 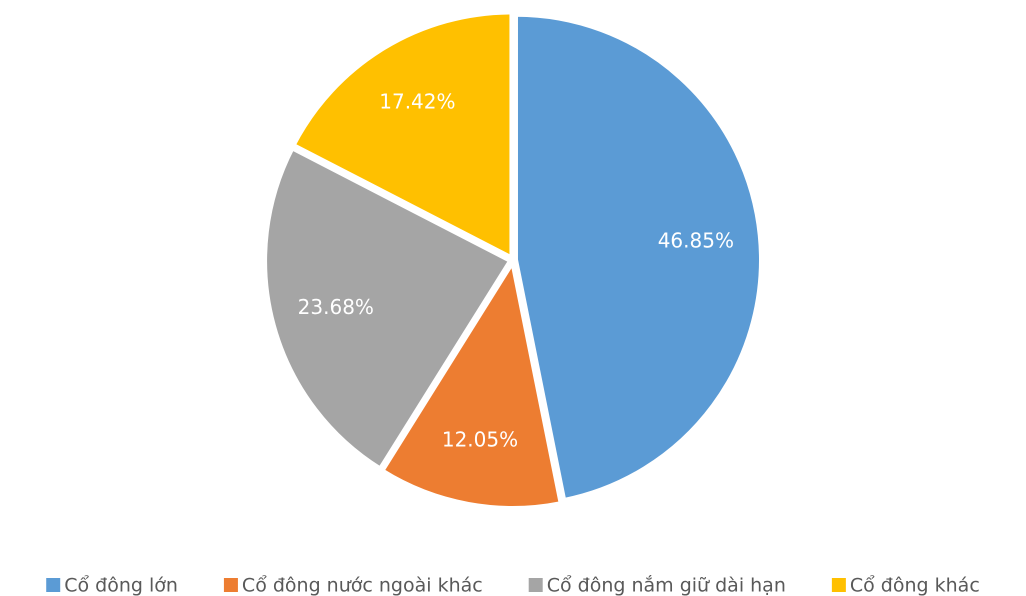 What do you see at coordinates (336, 307) in the screenshot?
I see `data-label: 23.68%` at bounding box center [336, 307].